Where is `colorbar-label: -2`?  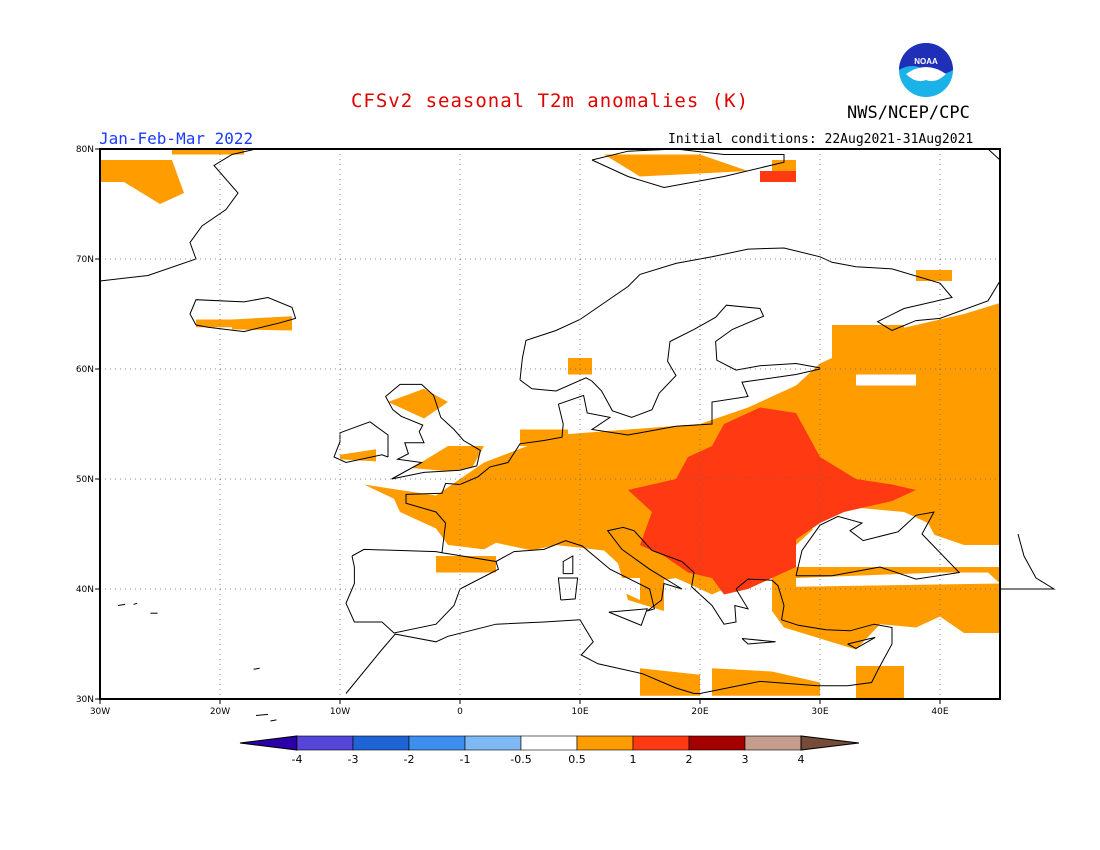 colorbar-label: -2 is located at coordinates (409, 759).